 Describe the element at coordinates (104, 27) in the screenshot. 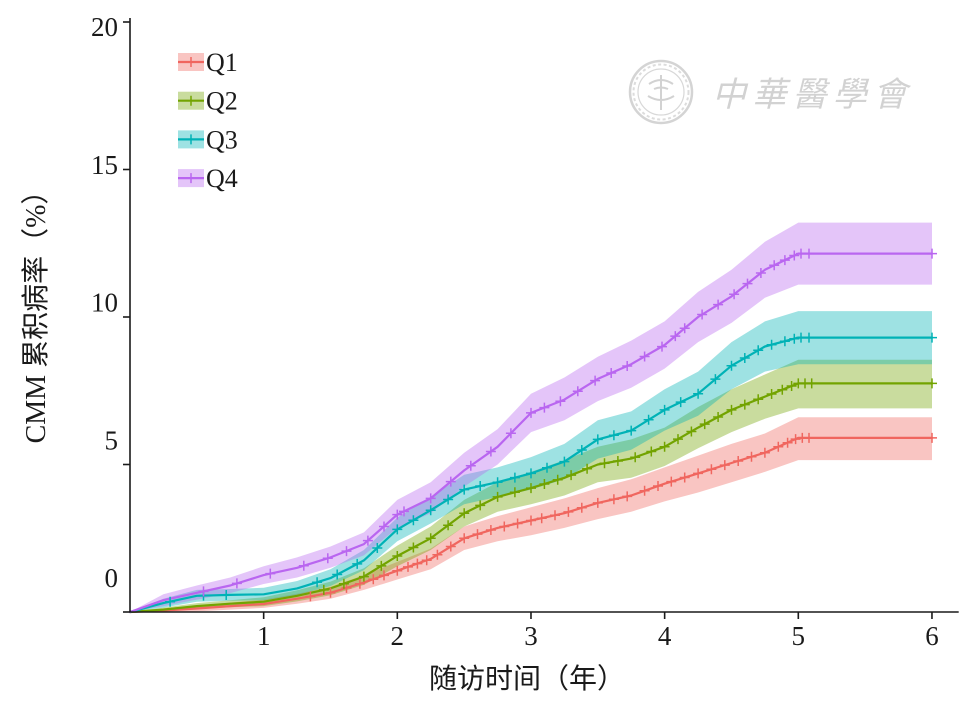

I see `y-tick-label: 20` at that location.